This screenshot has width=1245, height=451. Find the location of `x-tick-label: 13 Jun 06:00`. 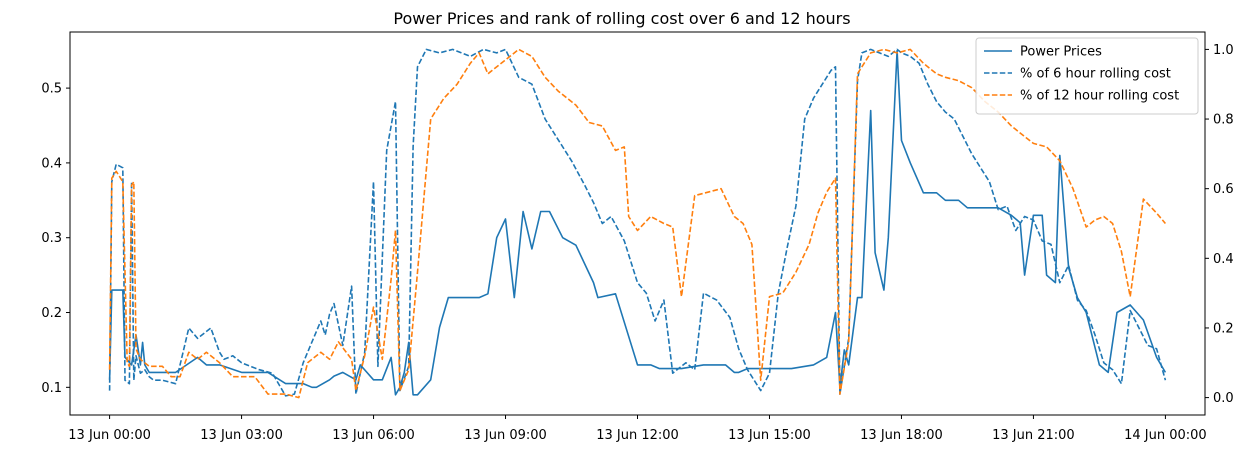

x-tick-label: 13 Jun 06:00 is located at coordinates (373, 435).